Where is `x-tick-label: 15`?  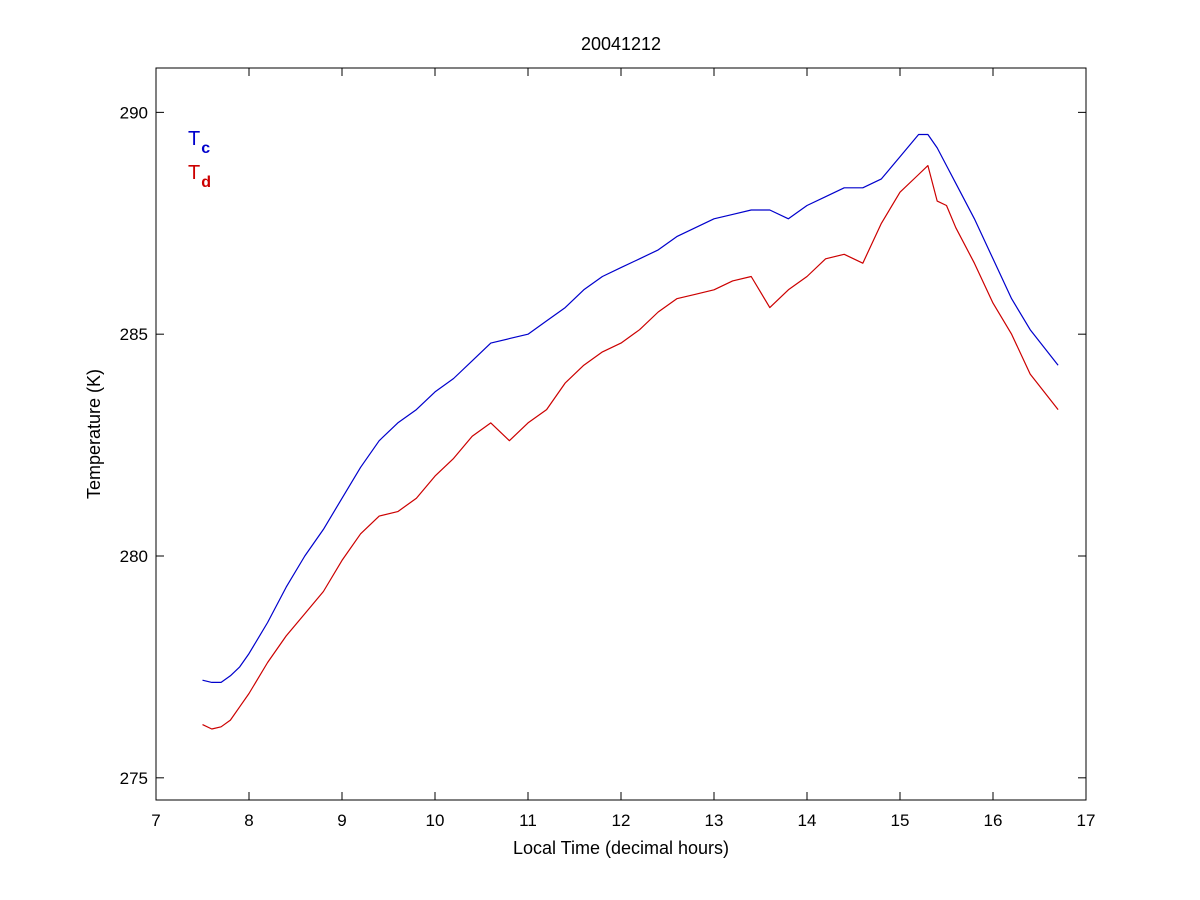 x-tick-label: 15 is located at coordinates (900, 820).